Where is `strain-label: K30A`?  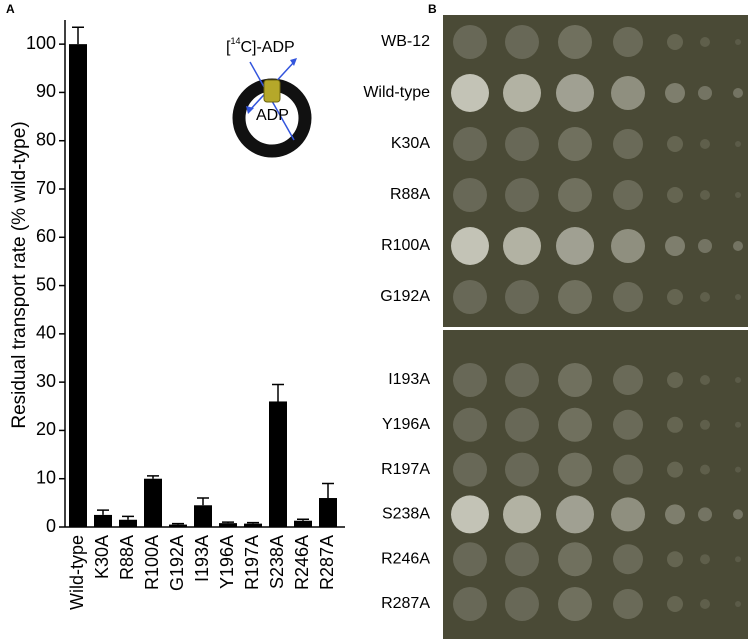
strain-label: K30A is located at coordinates (410, 143).